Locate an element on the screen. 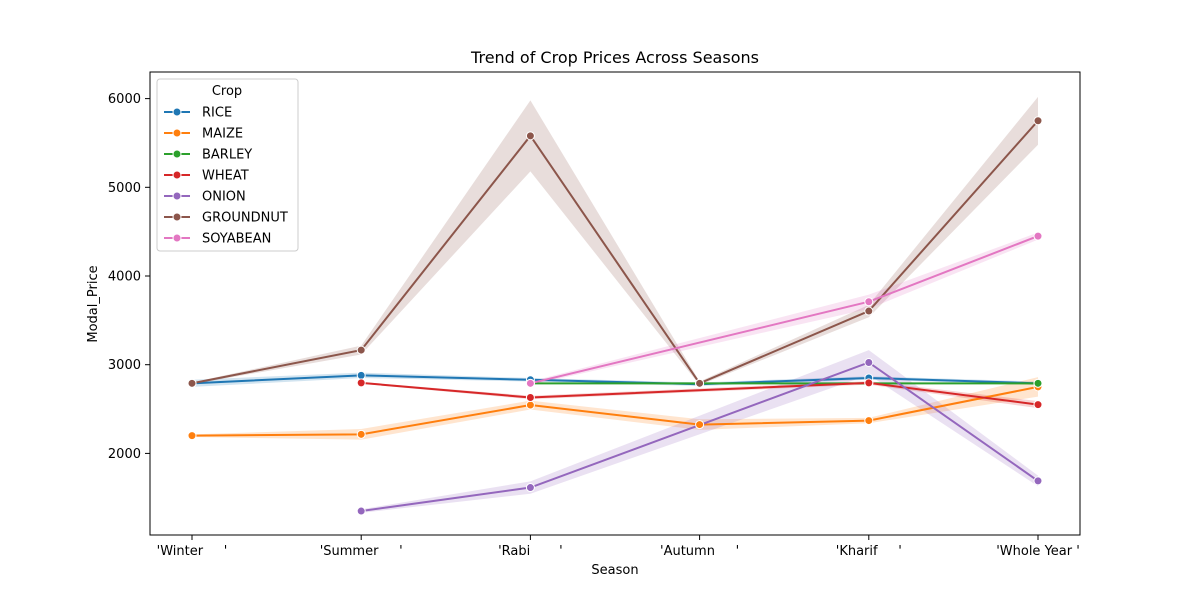 Image resolution: width=1200 pixels, height=600 pixels. y-tick-label: 5000 is located at coordinates (124, 188).